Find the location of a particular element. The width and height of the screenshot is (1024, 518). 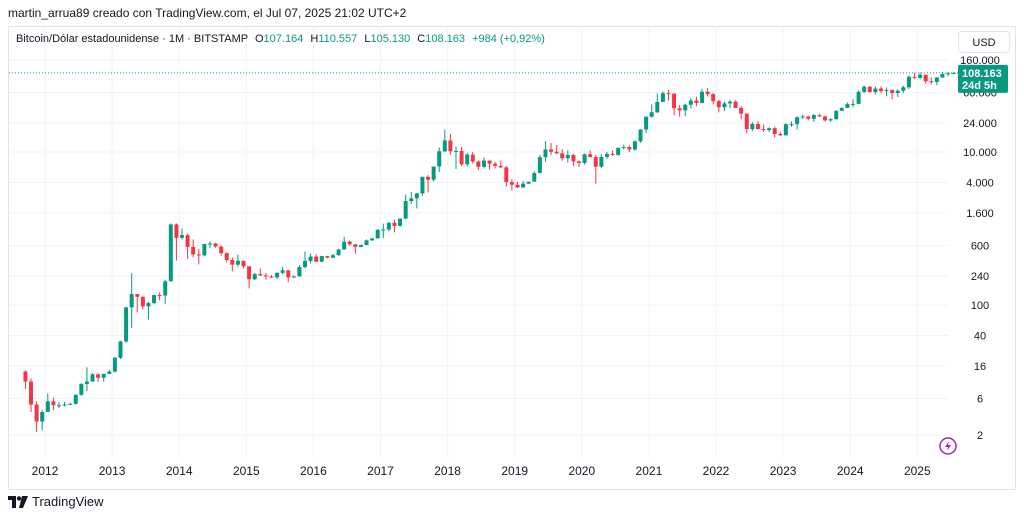

y-tick-label: 6 is located at coordinates (980, 399).